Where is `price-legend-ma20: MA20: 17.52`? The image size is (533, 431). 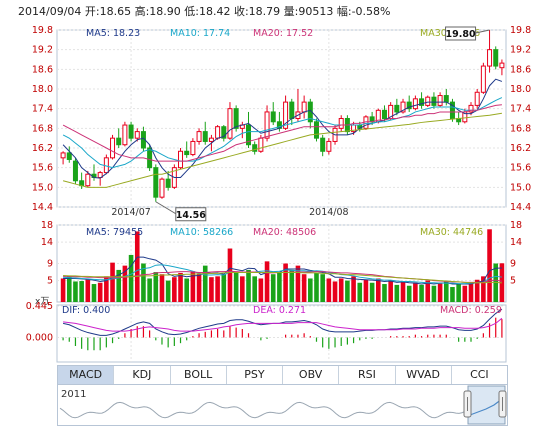 price-legend-ma20: MA20: 17.52 is located at coordinates (283, 33).